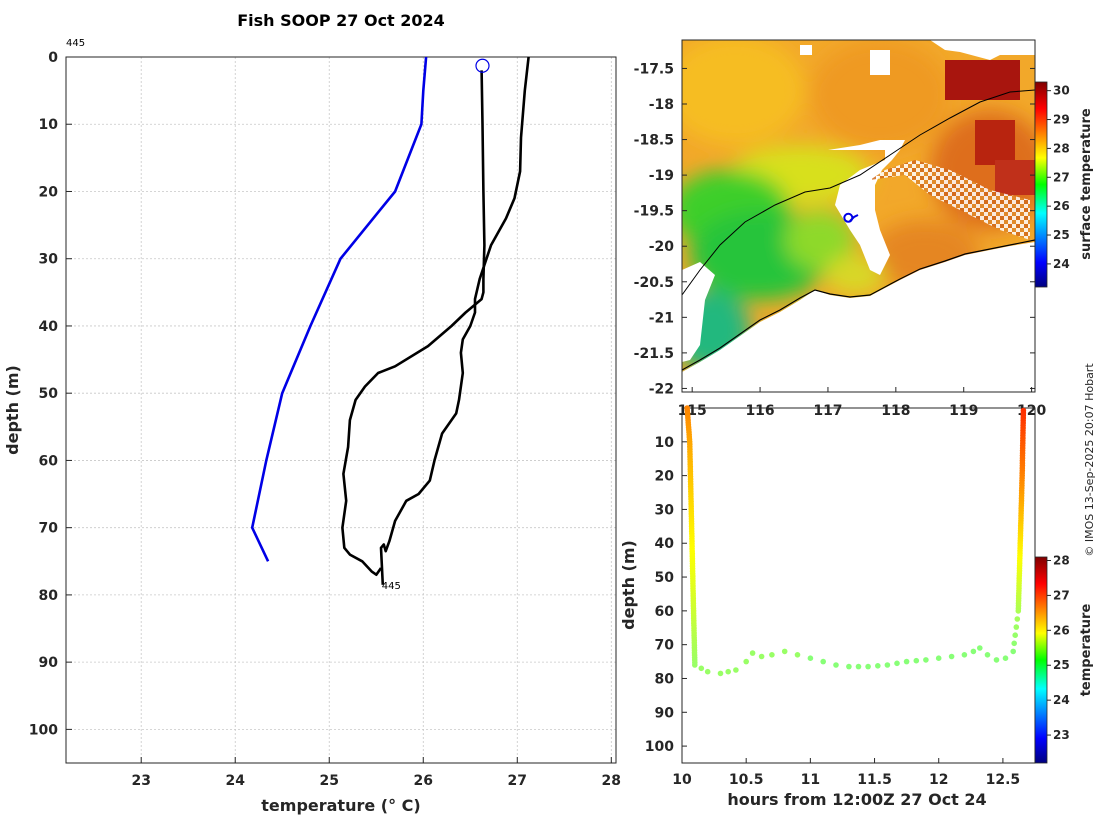  What do you see at coordinates (654, 212) in the screenshot?
I see `map-ytick-label: -19.5` at bounding box center [654, 212].